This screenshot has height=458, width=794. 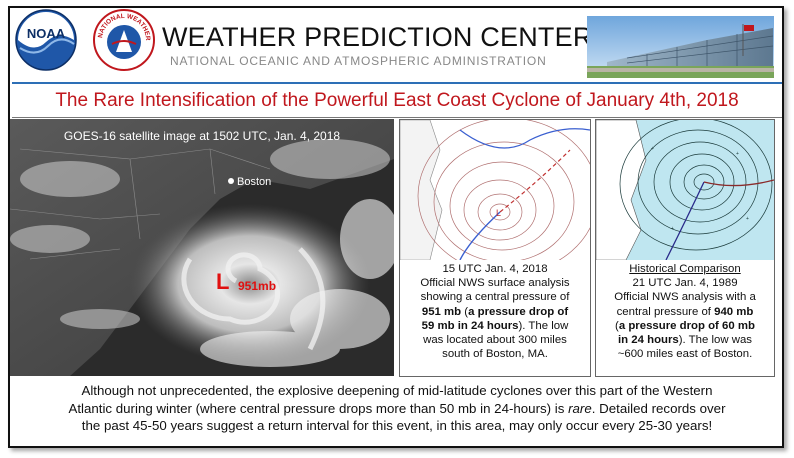 I want to click on panel-1989-line: in 24 hours). The low was, so click(x=685, y=340).